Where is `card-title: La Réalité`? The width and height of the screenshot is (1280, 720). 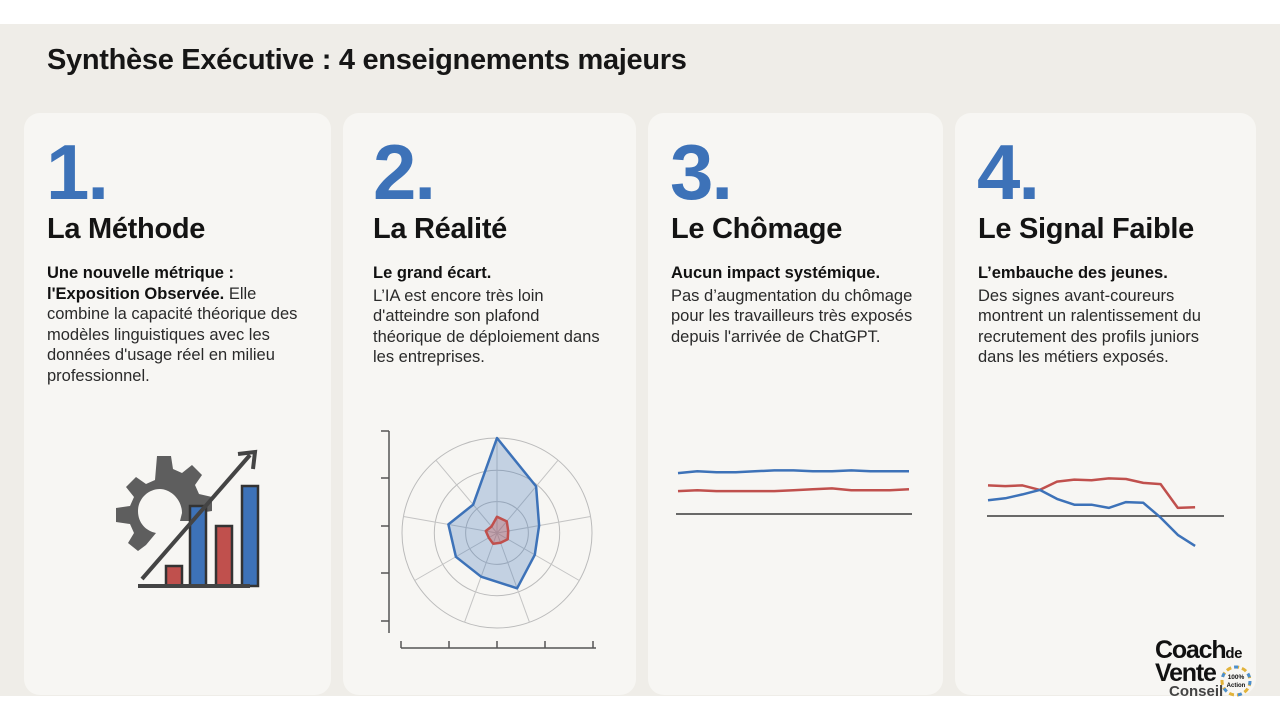 card-title: La Réalité is located at coordinates (440, 229).